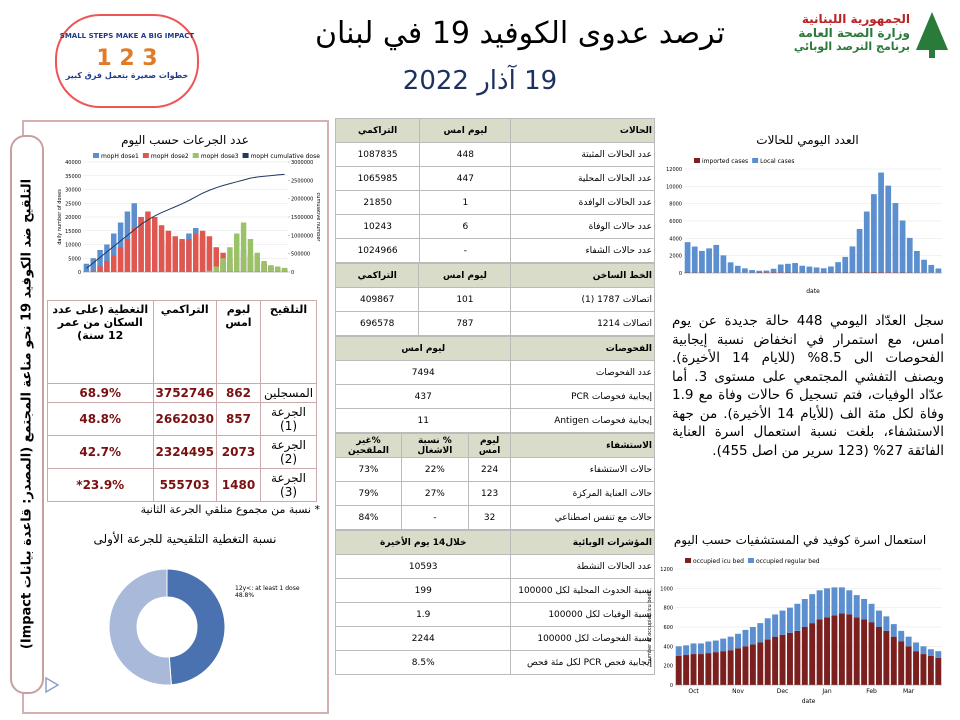 The image size is (960, 720). What do you see at coordinates (520, 33) in the screenshot?
I see `title: ترصد عدوى الكوفيد 19 في لبنان` at bounding box center [520, 33].